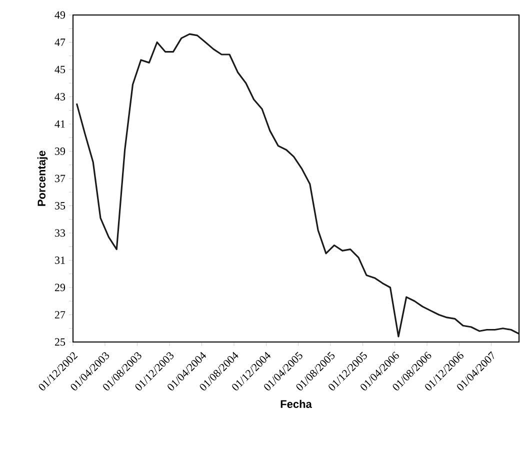 The height and width of the screenshot is (456, 520). I want to click on y-tick-label: 43, so click(60, 96).